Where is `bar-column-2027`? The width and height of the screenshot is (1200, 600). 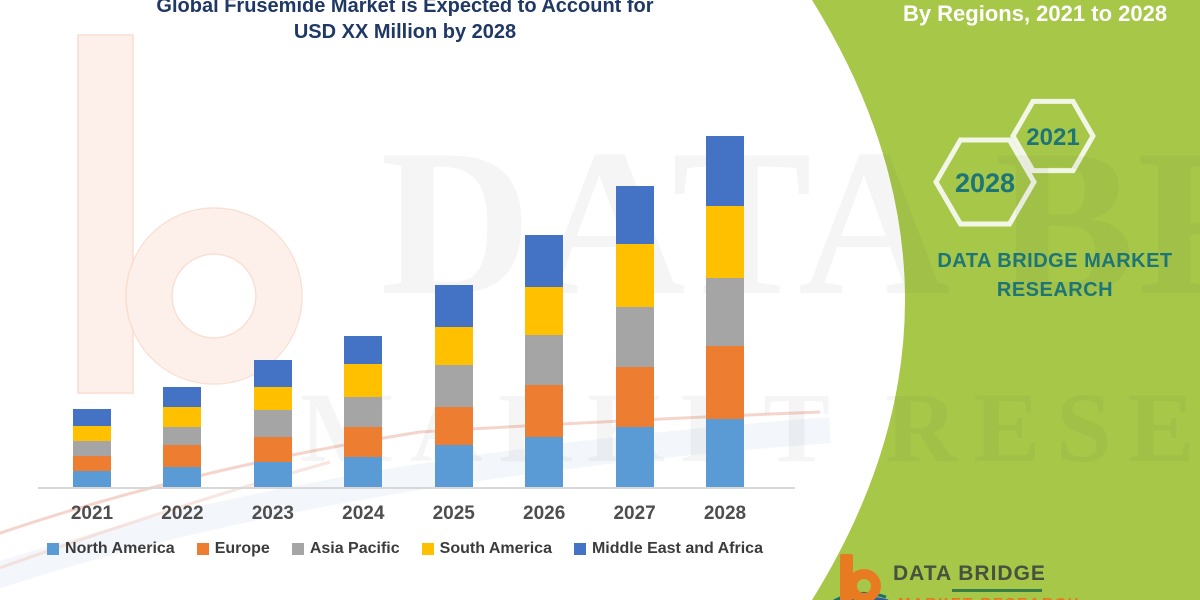
bar-column-2027 is located at coordinates (634, 336).